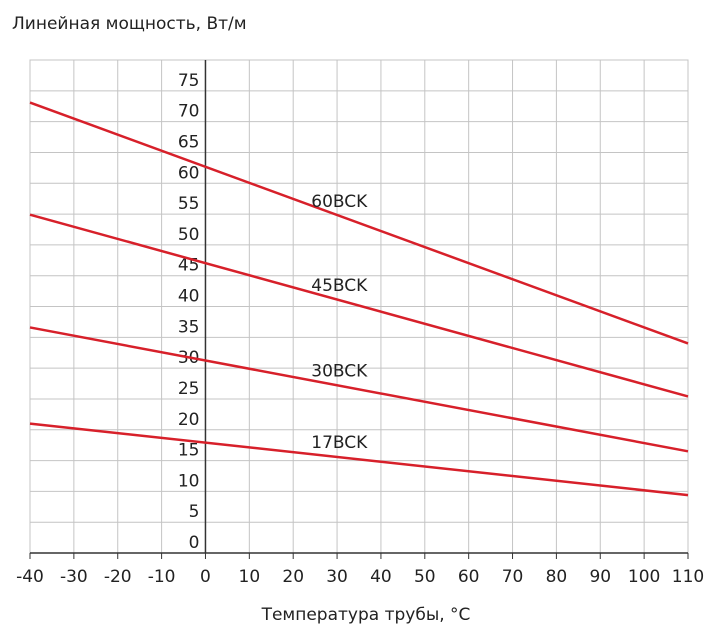  What do you see at coordinates (339, 286) in the screenshot?
I see `series-label: 45BCK` at bounding box center [339, 286].